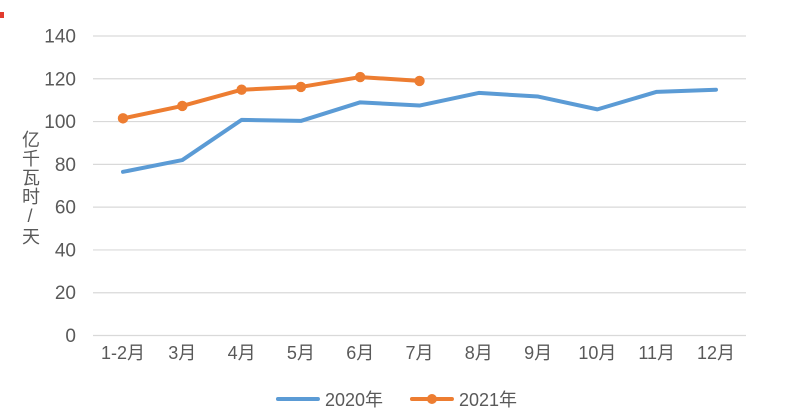  I want to click on legend-marker-2021, so click(432, 399).